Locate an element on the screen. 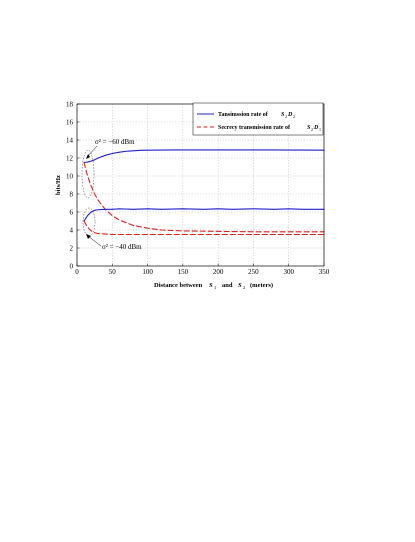 The image size is (415, 542). y-axis-label: bits/Hz is located at coordinates (58, 185).